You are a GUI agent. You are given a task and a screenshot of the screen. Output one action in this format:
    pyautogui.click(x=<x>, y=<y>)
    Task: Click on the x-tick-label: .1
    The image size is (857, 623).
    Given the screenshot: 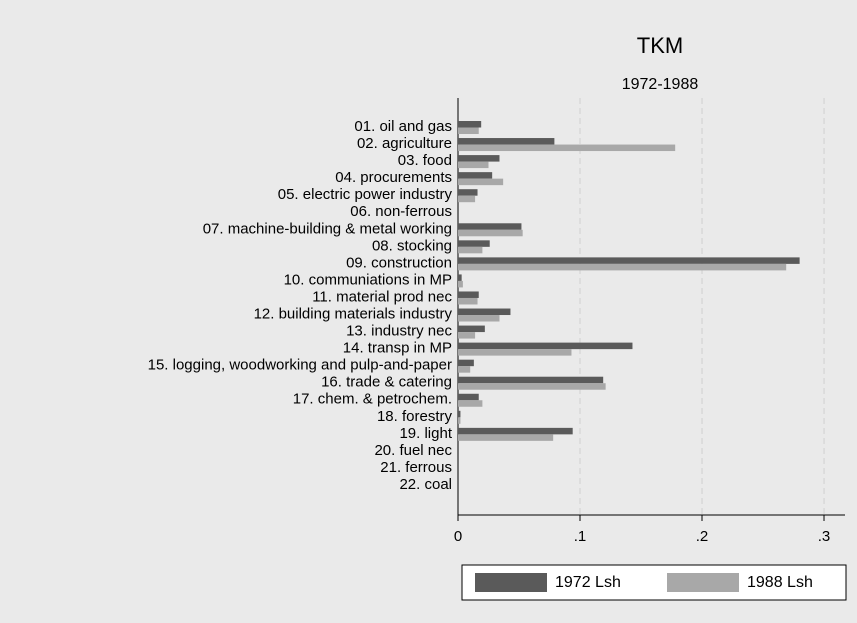 What is the action you would take?
    pyautogui.click(x=580, y=536)
    